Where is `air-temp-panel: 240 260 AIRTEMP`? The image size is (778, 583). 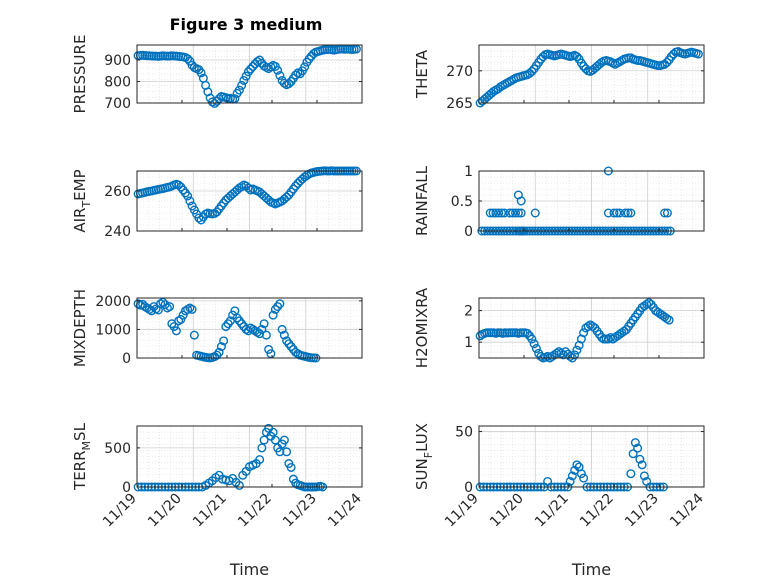
air-temp-panel: 240 260 AIRTEMP is located at coordinates (217, 203).